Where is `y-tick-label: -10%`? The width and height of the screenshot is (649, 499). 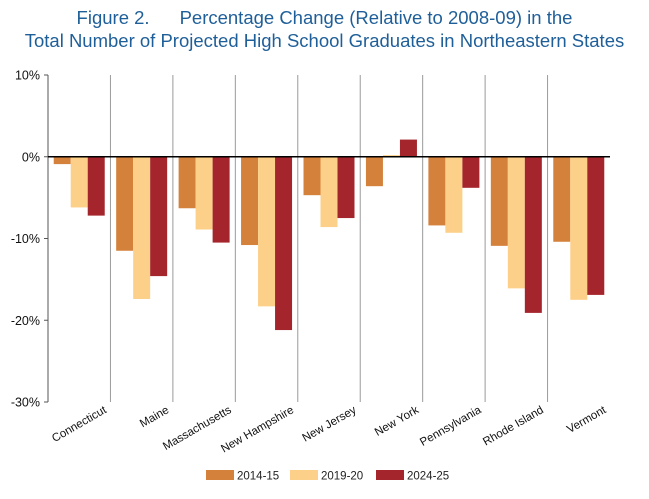
y-tick-label: -10% is located at coordinates (25, 239).